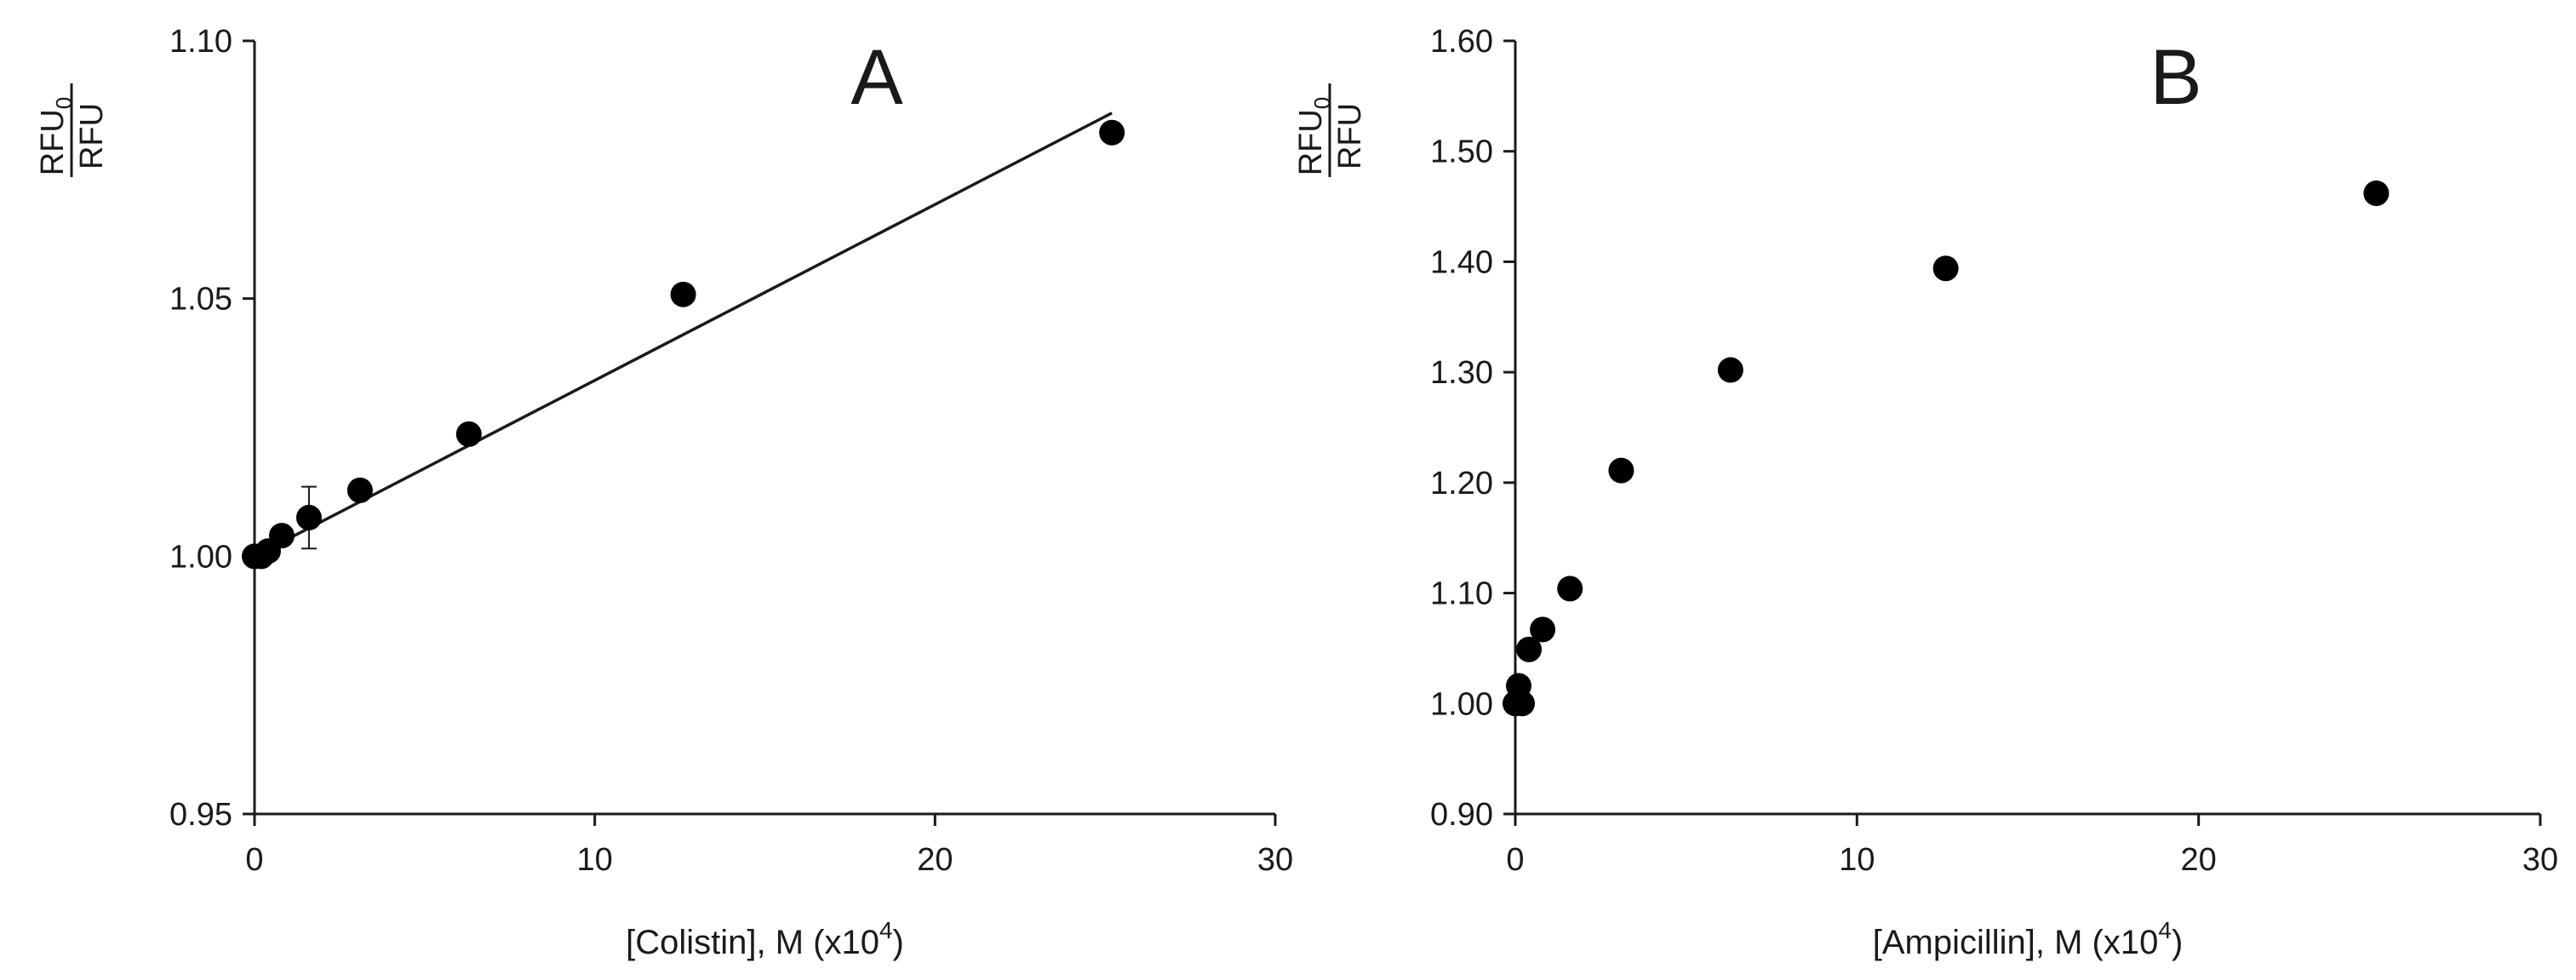 This screenshot has height=980, width=2576. I want to click on y-tick-label: 1.60, so click(1462, 42).